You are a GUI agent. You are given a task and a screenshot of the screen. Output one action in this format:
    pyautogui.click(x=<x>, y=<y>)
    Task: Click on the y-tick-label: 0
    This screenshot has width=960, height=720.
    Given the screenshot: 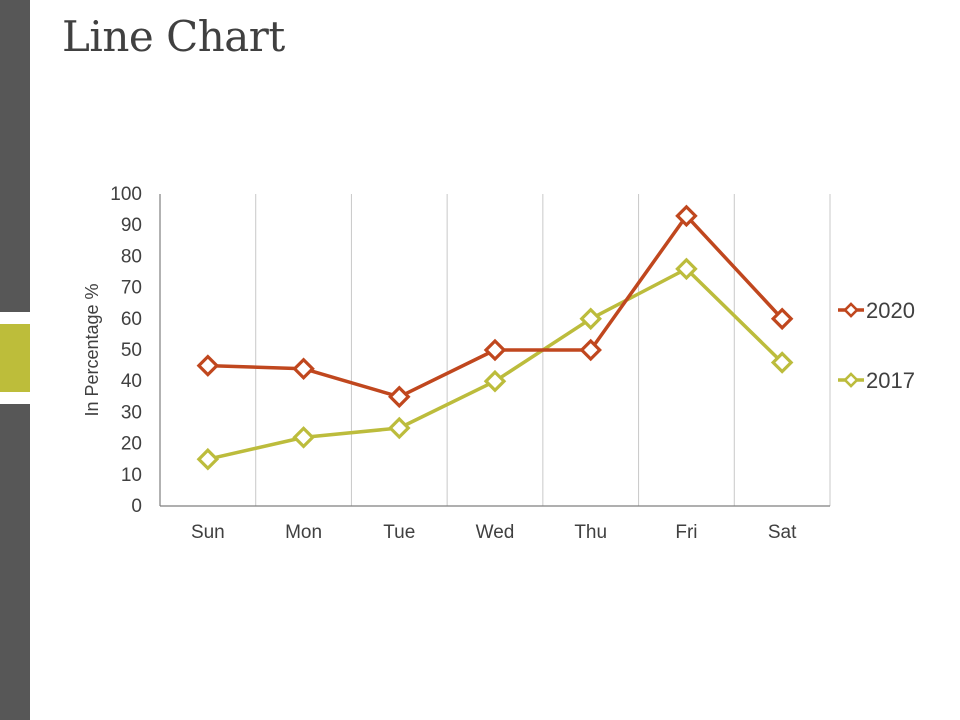 What is the action you would take?
    pyautogui.click(x=136, y=506)
    